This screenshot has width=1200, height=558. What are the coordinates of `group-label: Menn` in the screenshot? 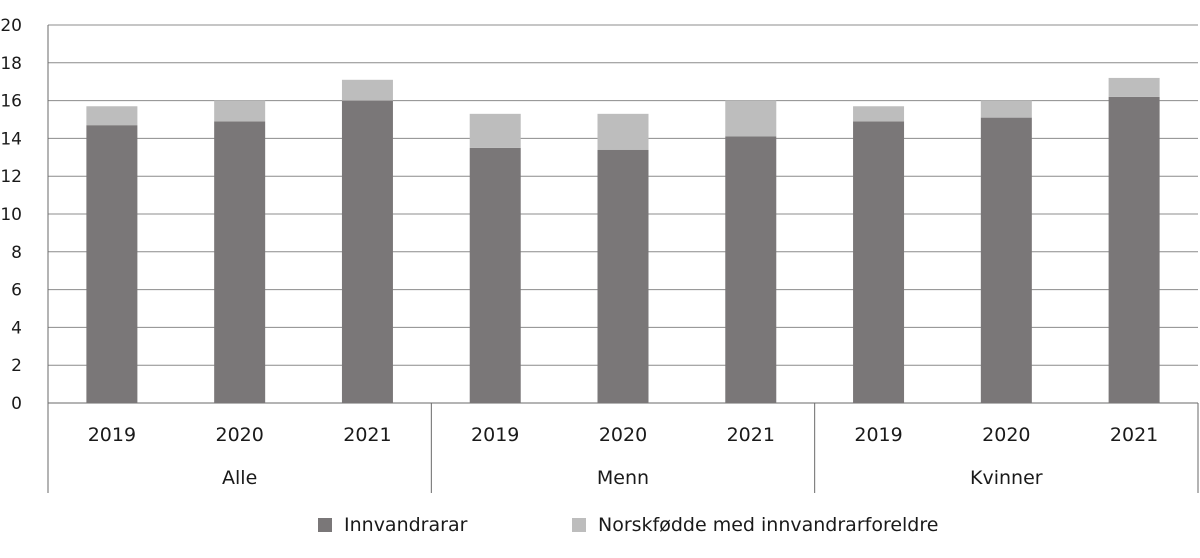 It's located at (623, 478).